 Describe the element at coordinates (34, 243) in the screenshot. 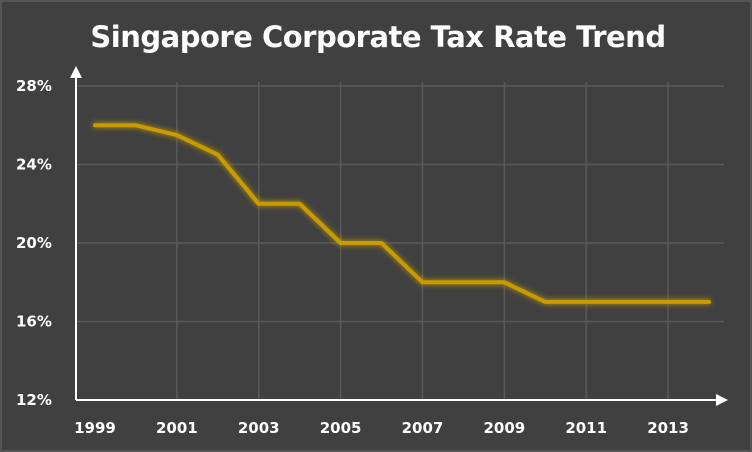

I see `y-tick-label: 20%` at that location.